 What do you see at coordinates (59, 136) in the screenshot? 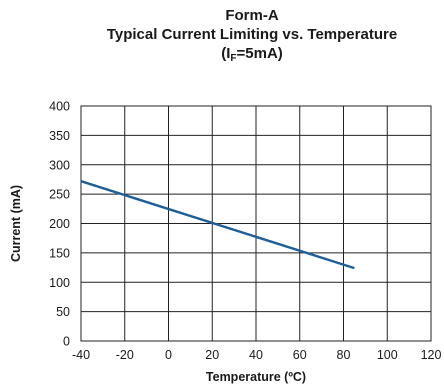
I see `y-tick-label: 350` at bounding box center [59, 136].